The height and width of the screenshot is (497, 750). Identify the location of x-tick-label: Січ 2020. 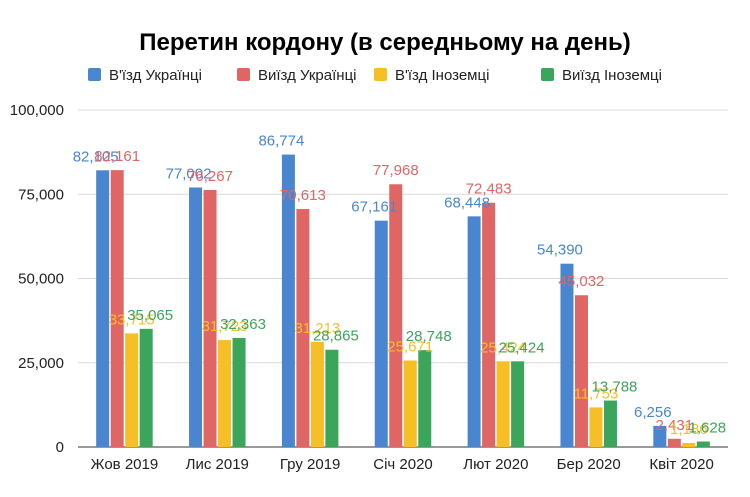
(403, 464).